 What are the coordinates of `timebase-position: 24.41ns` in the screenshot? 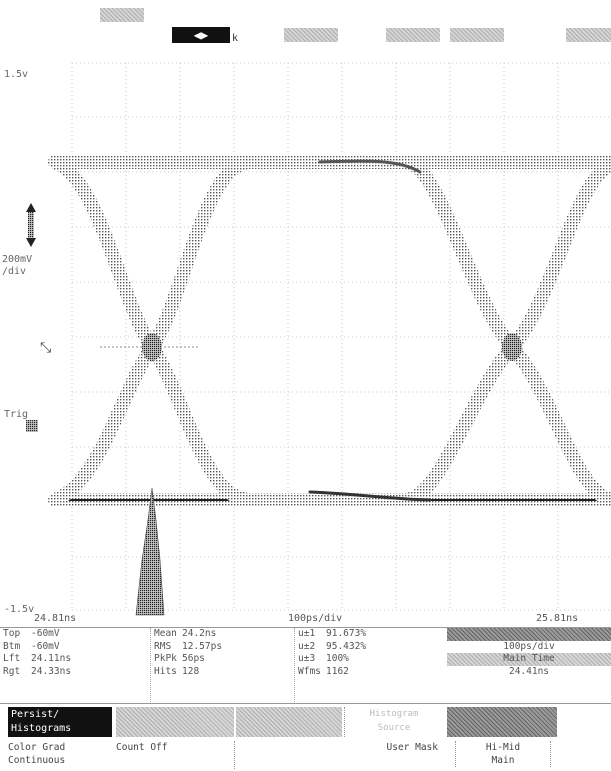 It's located at (529, 671).